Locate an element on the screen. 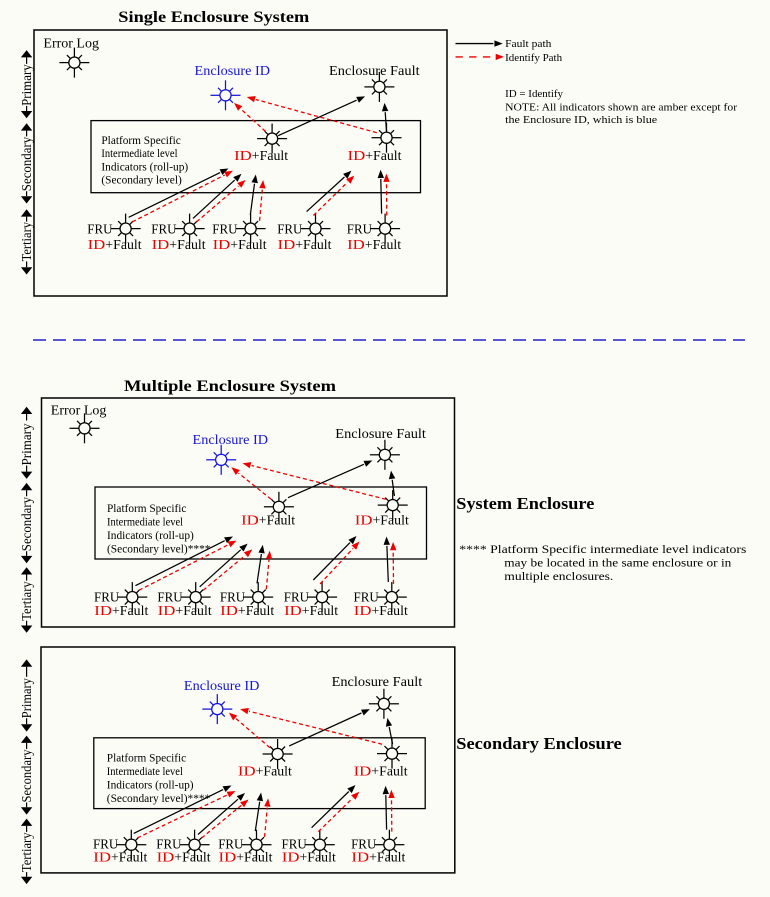 The width and height of the screenshot is (770, 897). svg-text: multiple enclosures. is located at coordinates (558, 576).